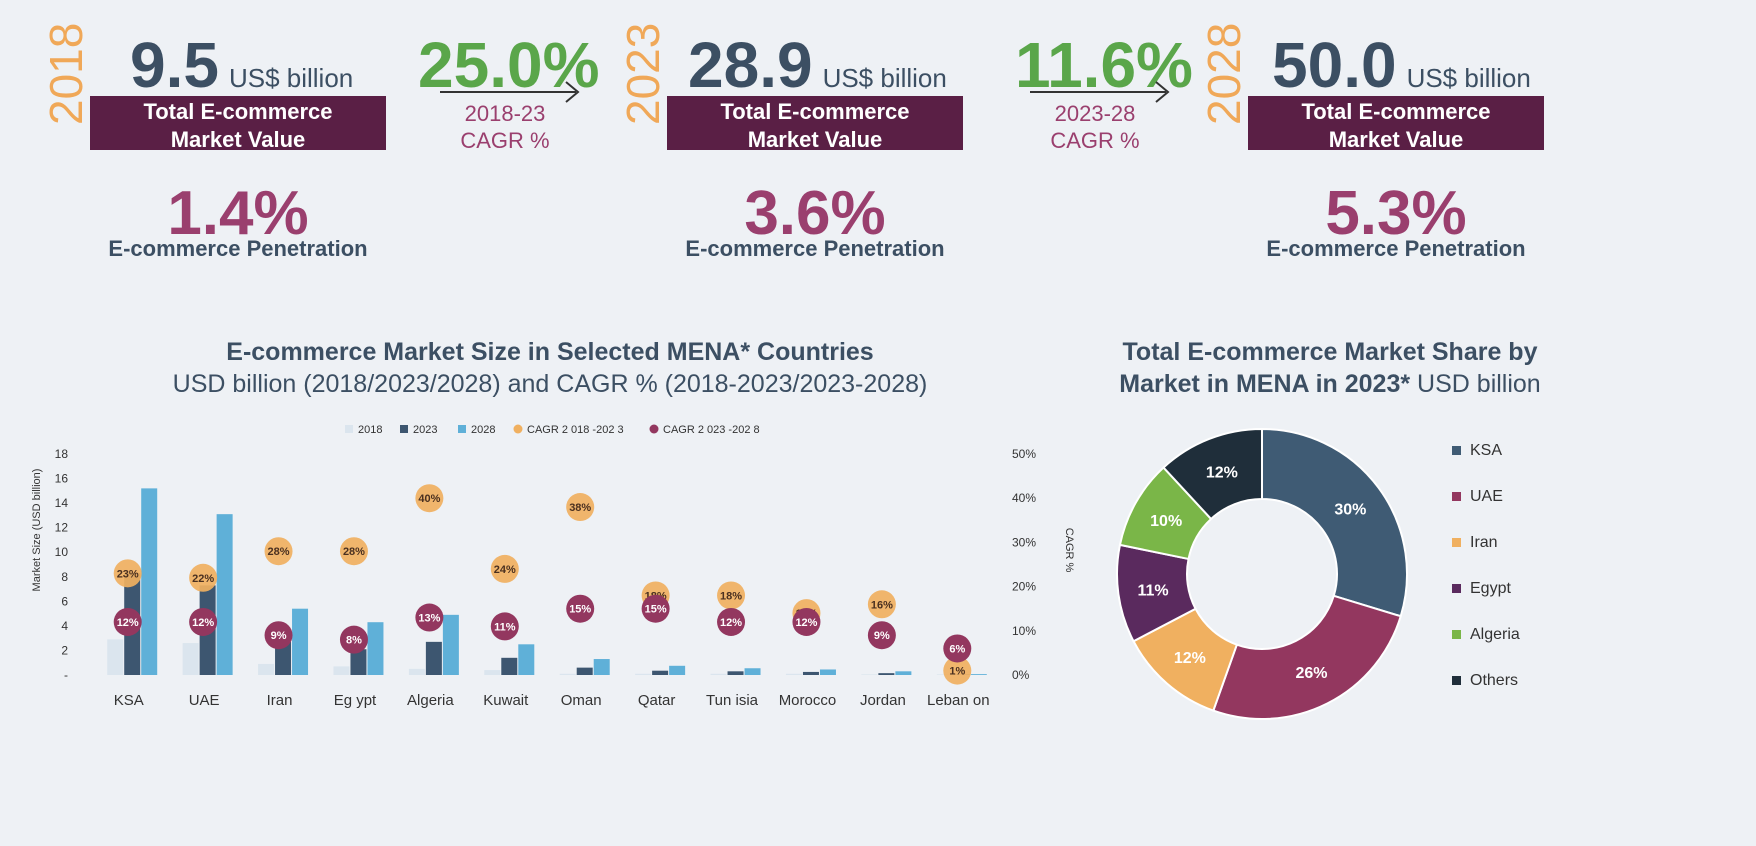 The height and width of the screenshot is (846, 1756). I want to click on y2-tick-label: 50%, so click(1024, 454).